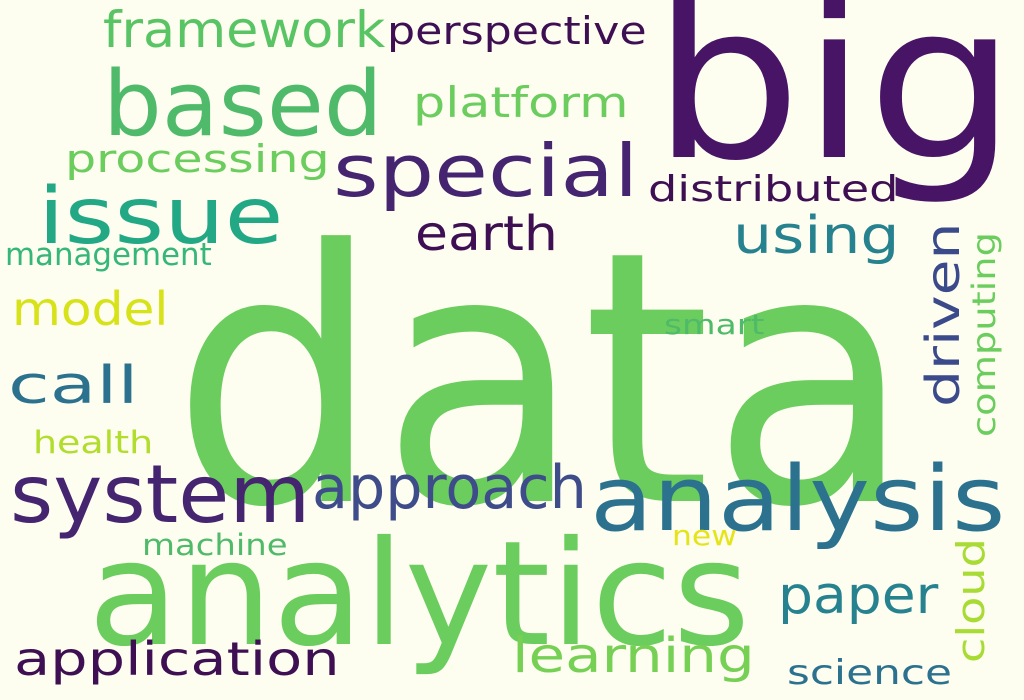  I want to click on word-driven: driven, so click(943, 314).